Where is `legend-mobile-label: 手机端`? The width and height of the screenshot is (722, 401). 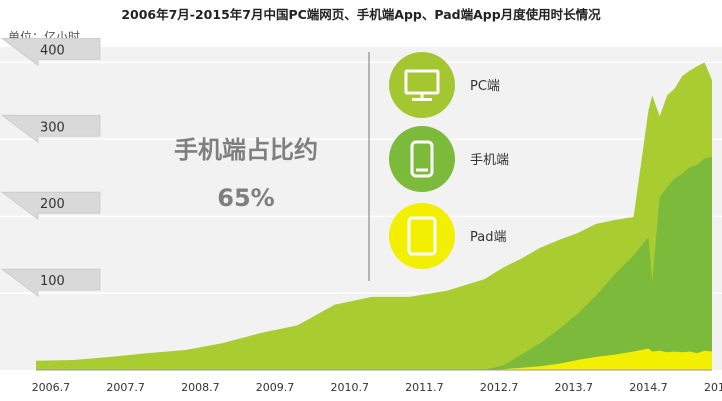
legend-mobile-label: 手机端 is located at coordinates (489, 160).